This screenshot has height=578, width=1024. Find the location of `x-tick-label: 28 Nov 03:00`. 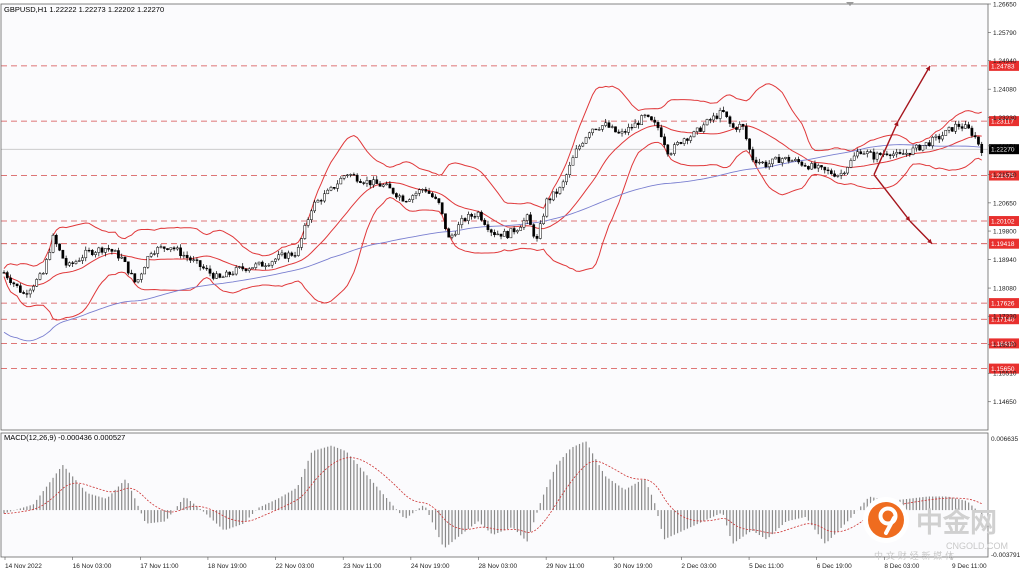

x-tick-label: 28 Nov 03:00 is located at coordinates (498, 566).